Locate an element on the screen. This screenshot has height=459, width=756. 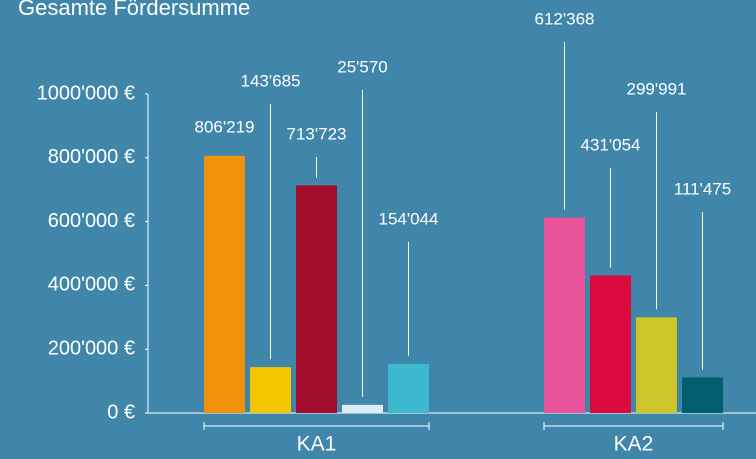
y-tick-label: 800'000 € is located at coordinates (91, 157).